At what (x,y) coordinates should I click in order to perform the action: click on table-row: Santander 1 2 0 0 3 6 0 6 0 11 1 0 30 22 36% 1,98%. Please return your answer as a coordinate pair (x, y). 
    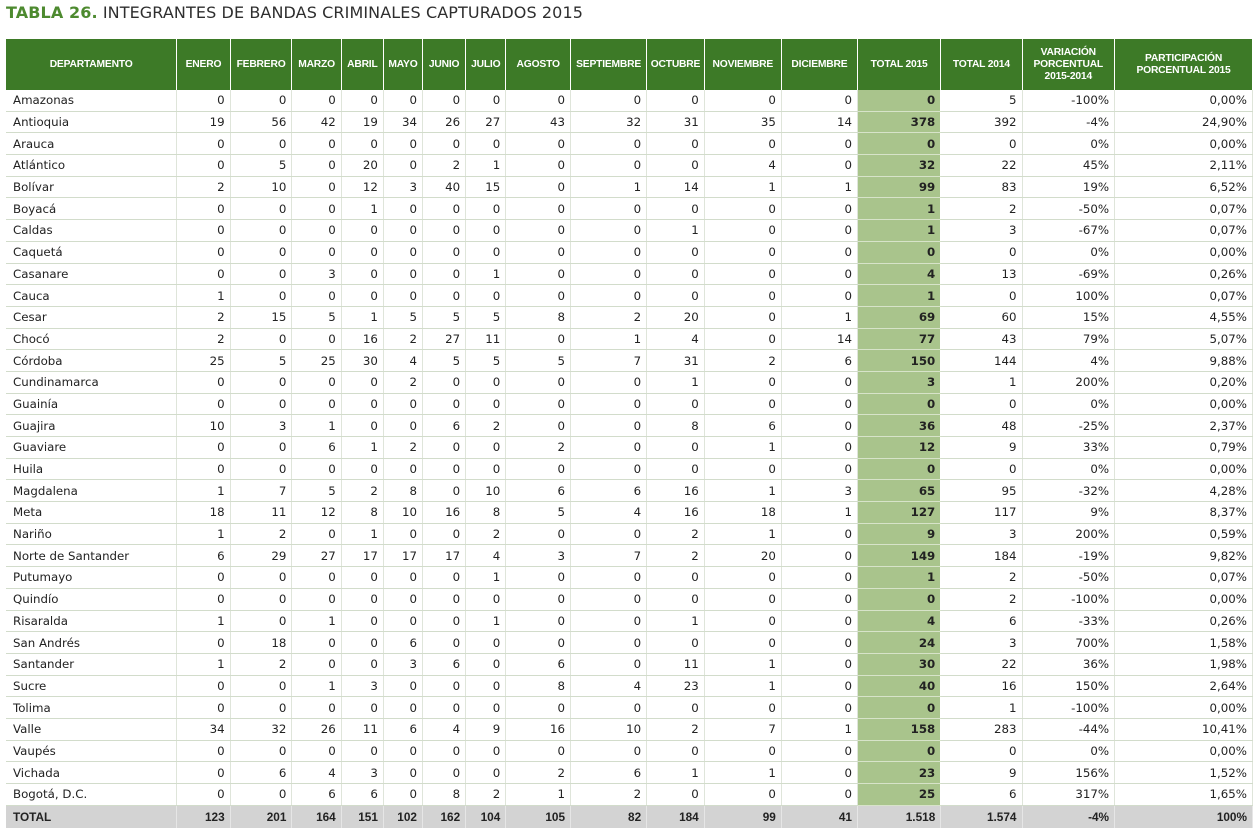
    Looking at the image, I should click on (629, 664).